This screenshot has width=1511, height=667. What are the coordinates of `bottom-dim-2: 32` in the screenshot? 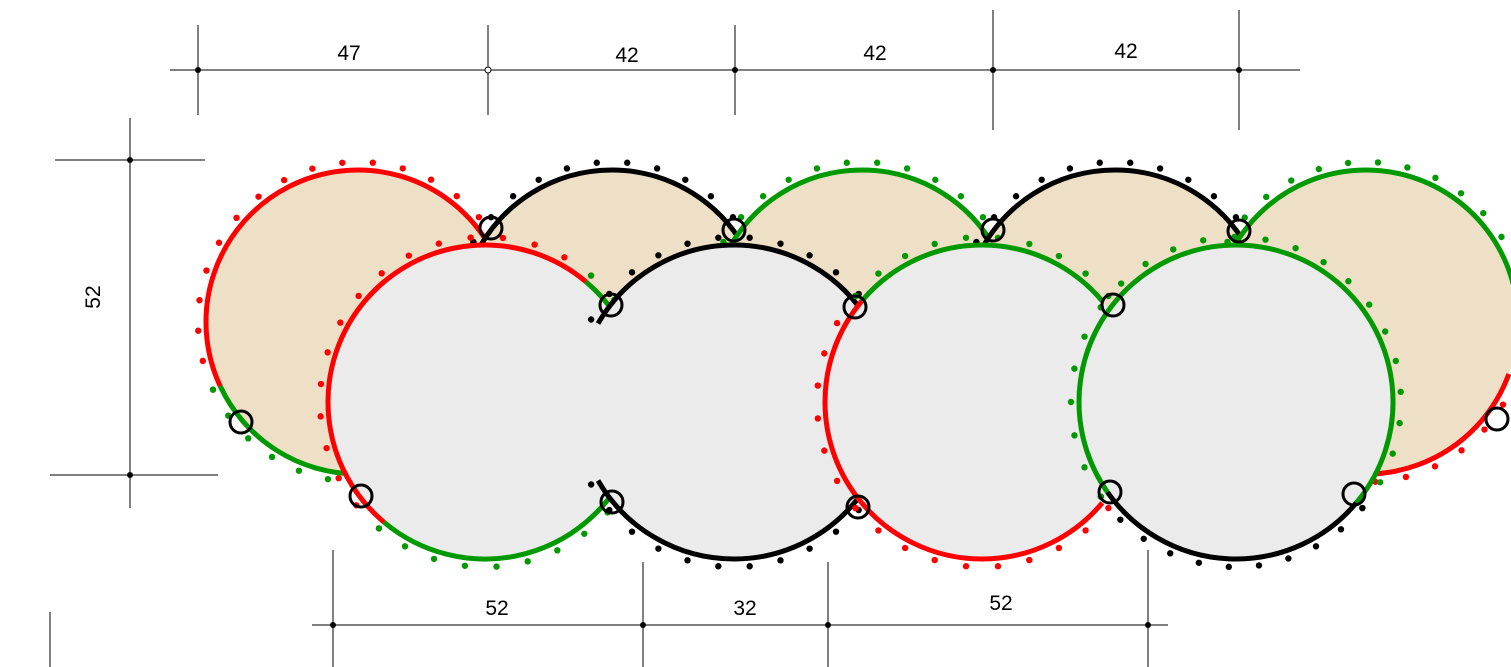 It's located at (744, 608).